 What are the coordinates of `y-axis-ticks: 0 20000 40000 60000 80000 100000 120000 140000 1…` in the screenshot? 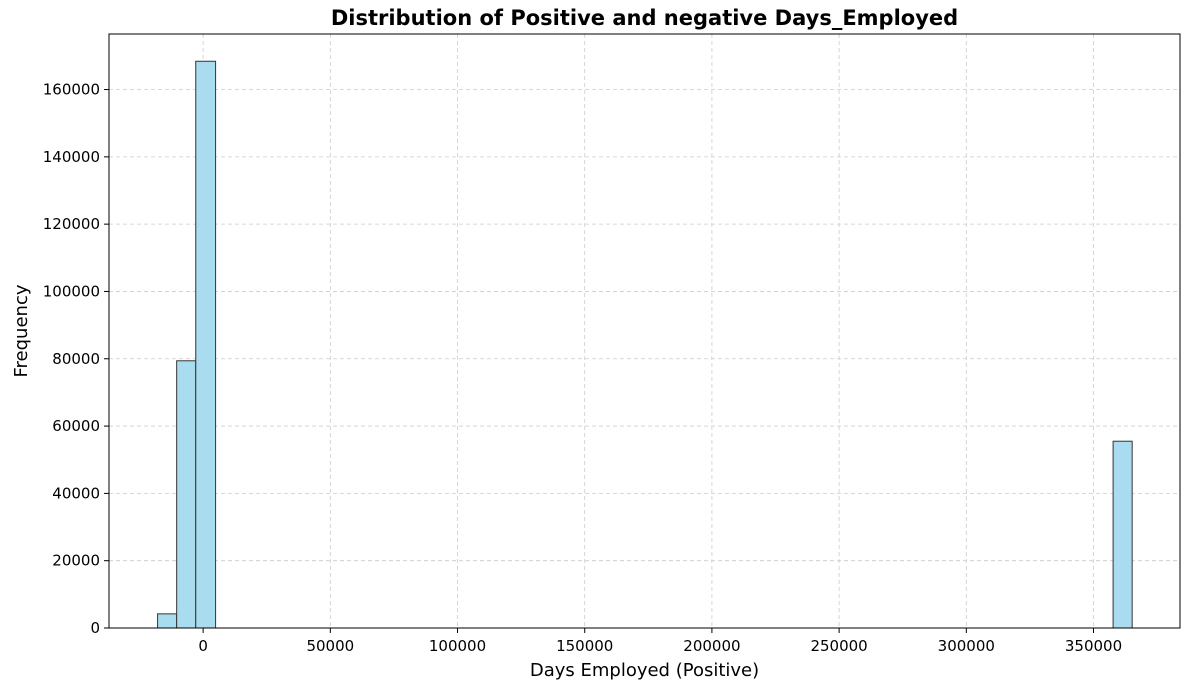 It's located at (76, 359).